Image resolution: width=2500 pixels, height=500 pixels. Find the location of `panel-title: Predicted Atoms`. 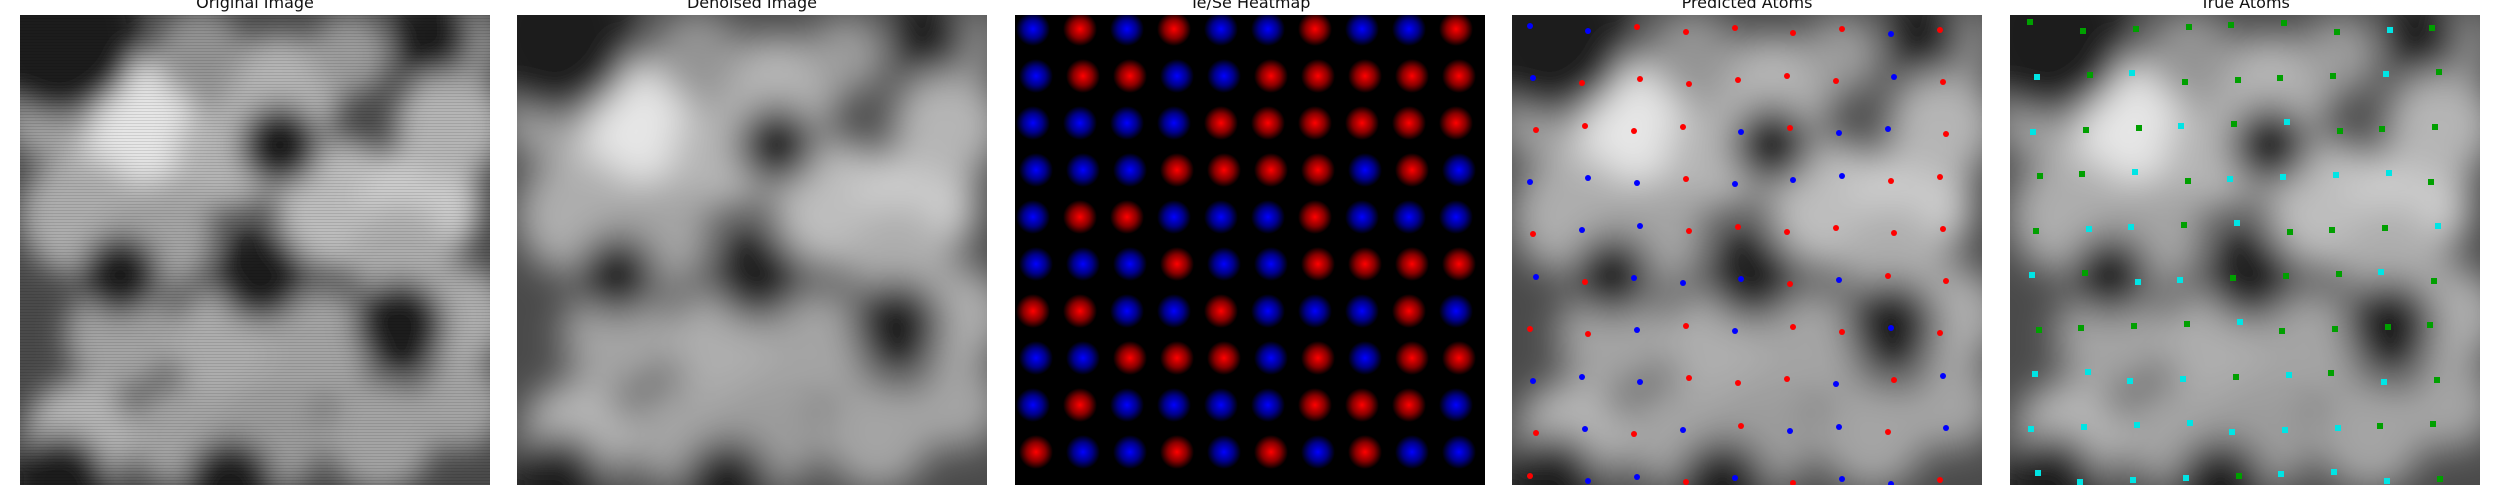

panel-title: Predicted Atoms is located at coordinates (1747, 6).